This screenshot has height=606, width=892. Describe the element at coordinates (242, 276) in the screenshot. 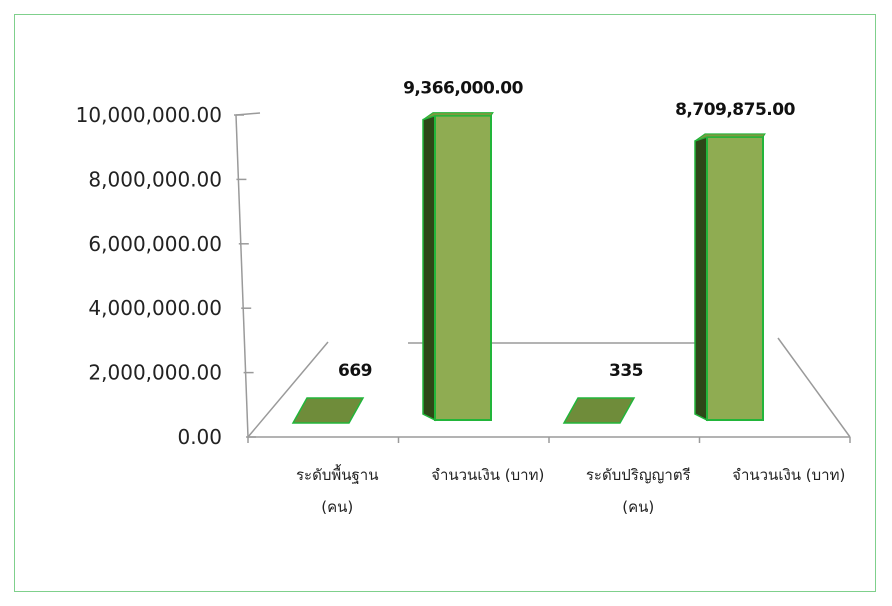

I see `y-axis-front` at that location.